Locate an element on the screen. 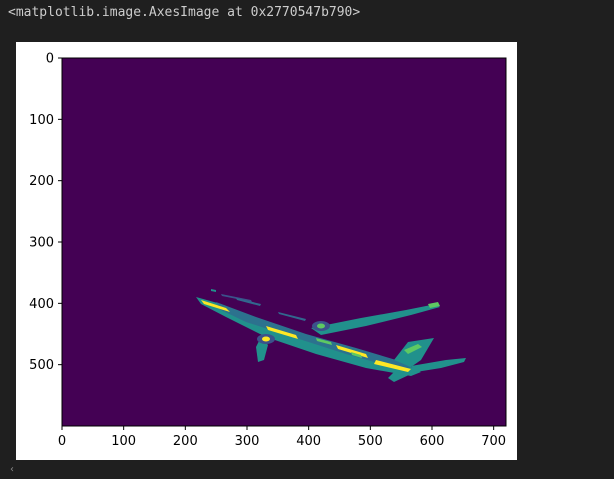  y-tick-label: 300 is located at coordinates (41, 243).